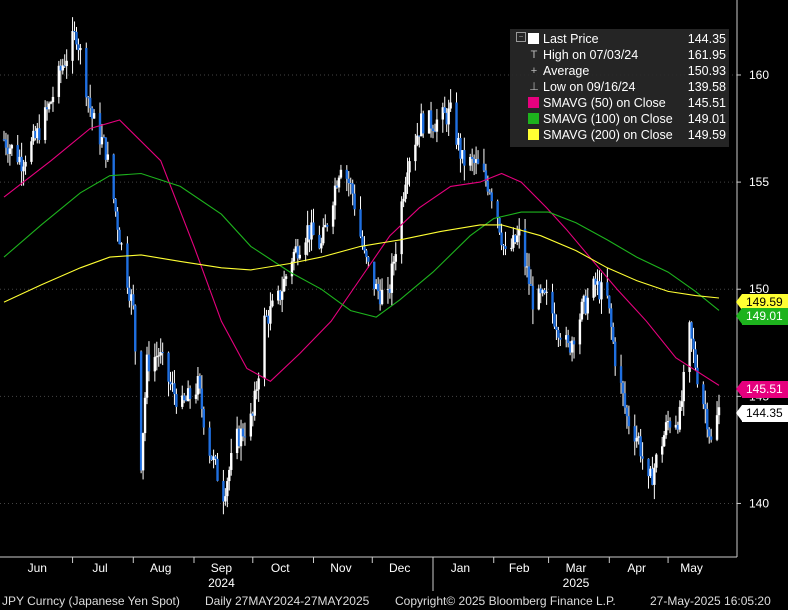 The image size is (788, 610). What do you see at coordinates (619, 103) in the screenshot?
I see `legend-smavg-50: SMAVG (50) on Close 145.51` at bounding box center [619, 103].